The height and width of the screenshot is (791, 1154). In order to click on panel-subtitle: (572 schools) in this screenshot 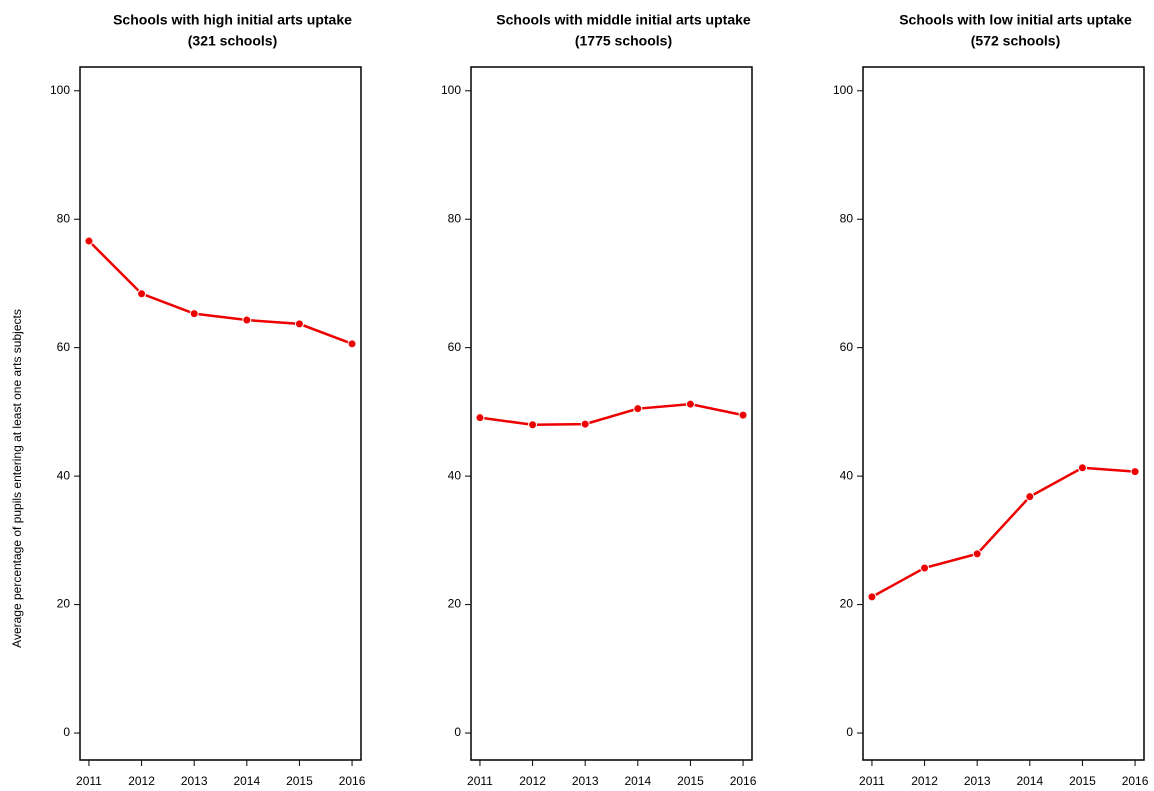, I will do `click(1015, 41)`.